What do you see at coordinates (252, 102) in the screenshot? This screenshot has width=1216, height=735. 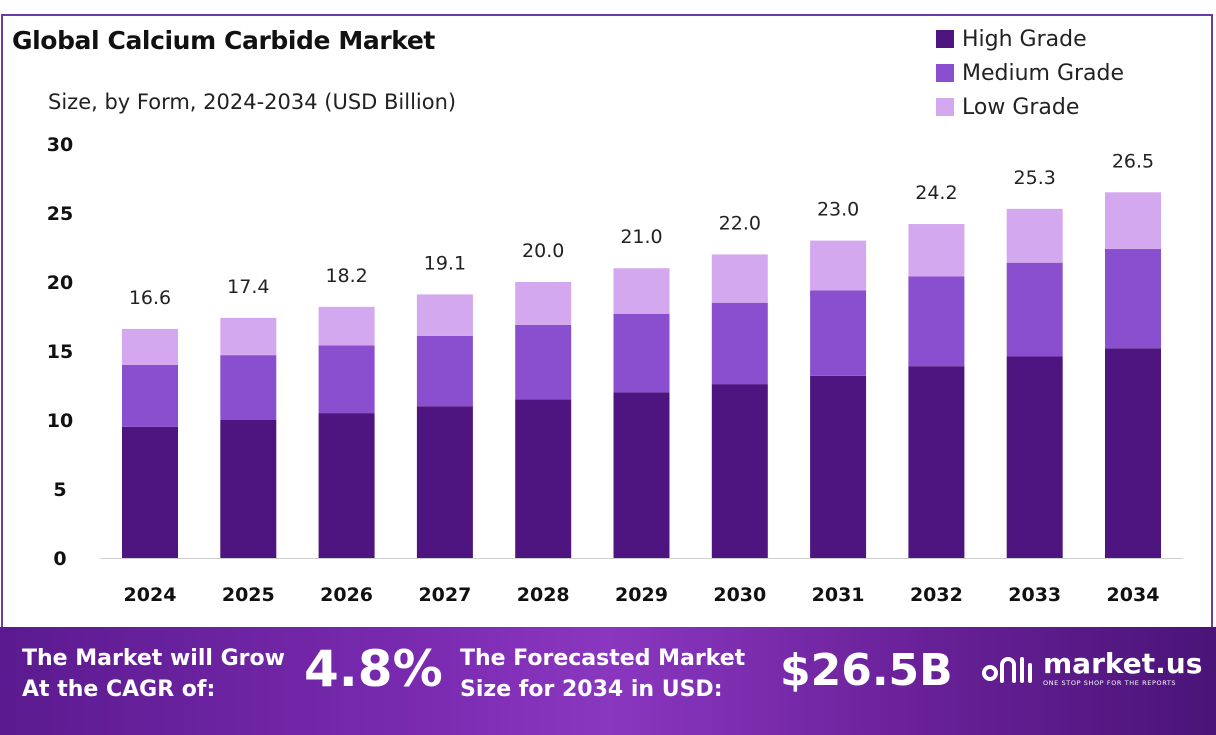 I see `chart-subtitle: Size, by Form, 2024-2034 (USD Billion)` at bounding box center [252, 102].